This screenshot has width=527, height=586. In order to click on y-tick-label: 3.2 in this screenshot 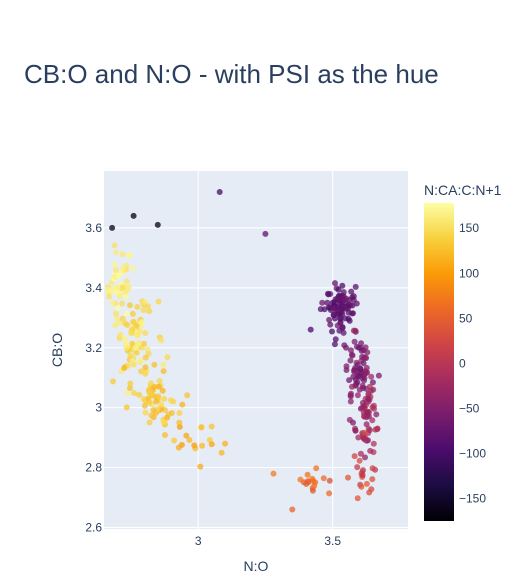, I will do `click(93, 348)`.